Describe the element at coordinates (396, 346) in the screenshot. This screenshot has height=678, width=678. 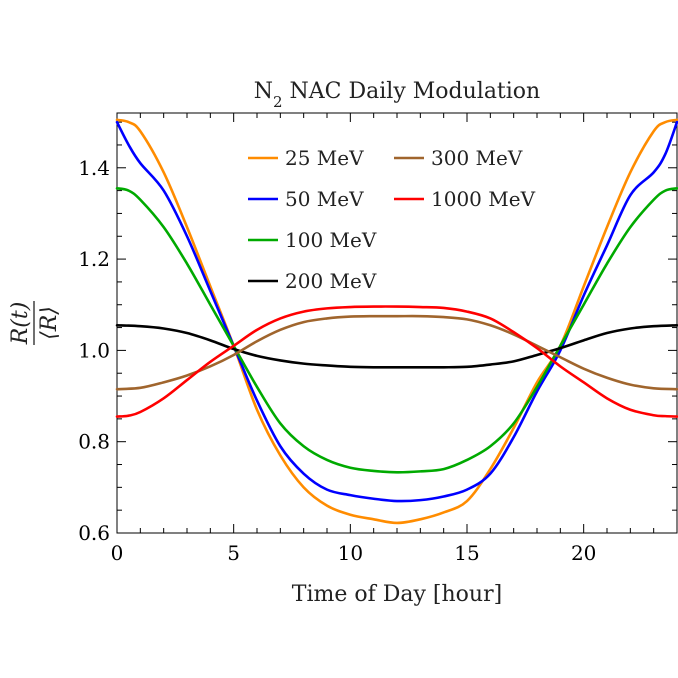
I see `series-line-200-mev` at that location.